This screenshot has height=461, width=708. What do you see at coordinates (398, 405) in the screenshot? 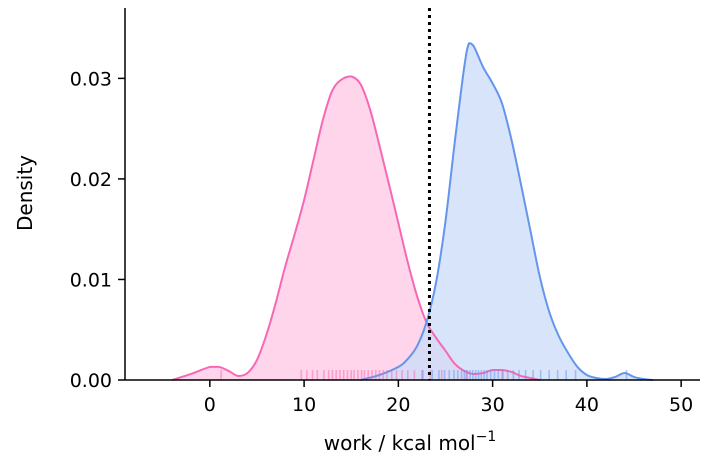
I see `x-tick-label: 20` at bounding box center [398, 405].